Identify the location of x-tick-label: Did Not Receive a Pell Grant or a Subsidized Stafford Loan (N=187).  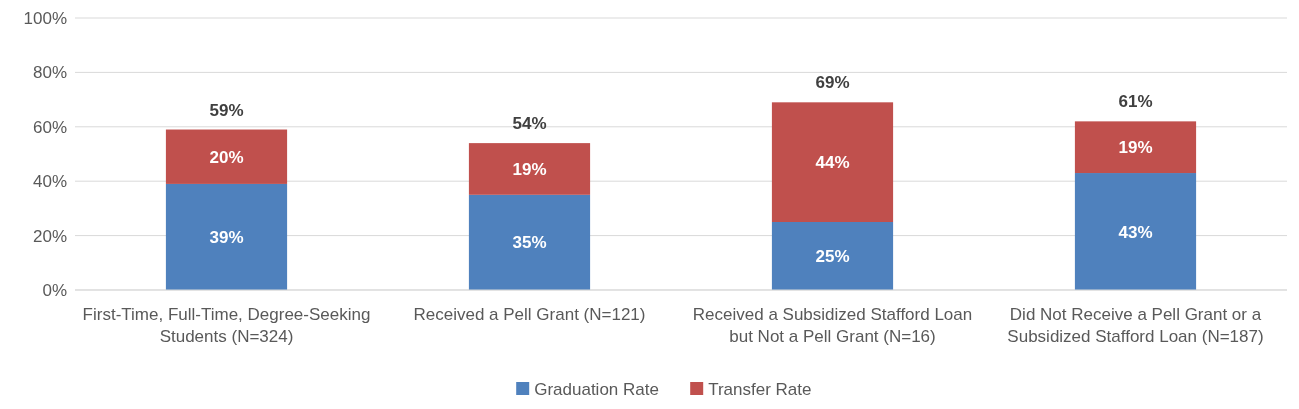
(1135, 325).